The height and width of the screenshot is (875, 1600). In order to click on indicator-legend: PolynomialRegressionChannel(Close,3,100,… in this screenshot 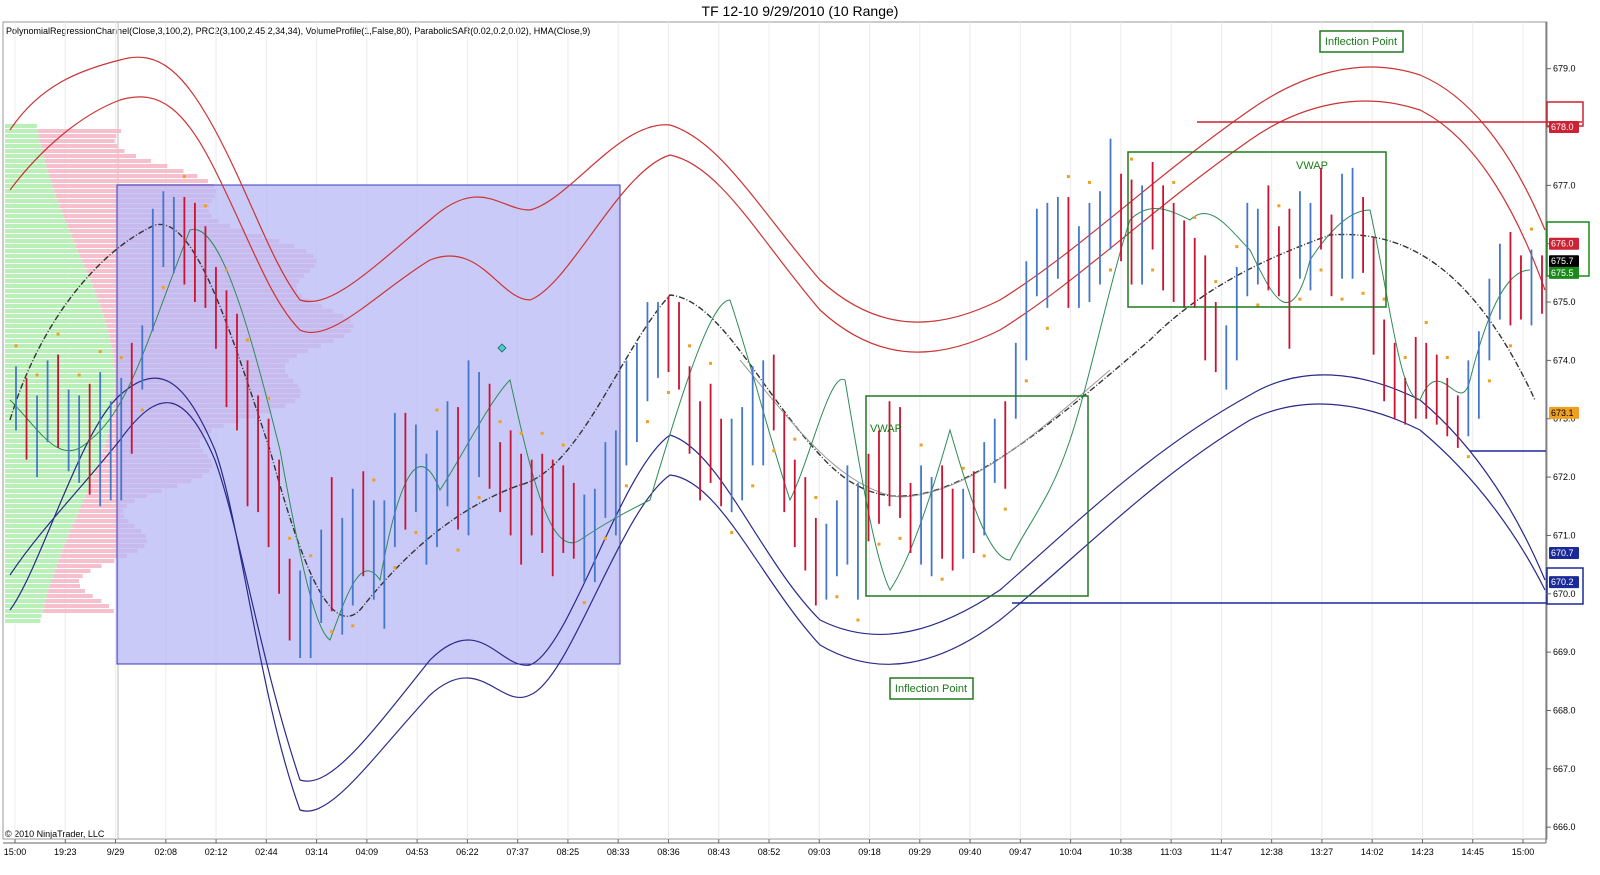, I will do `click(298, 31)`.